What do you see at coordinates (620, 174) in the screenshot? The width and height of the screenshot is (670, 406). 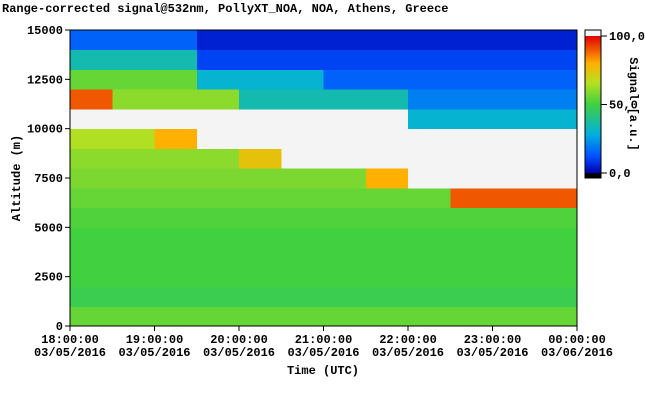 I see `colorbar-tick-label: 0,0` at bounding box center [620, 174].